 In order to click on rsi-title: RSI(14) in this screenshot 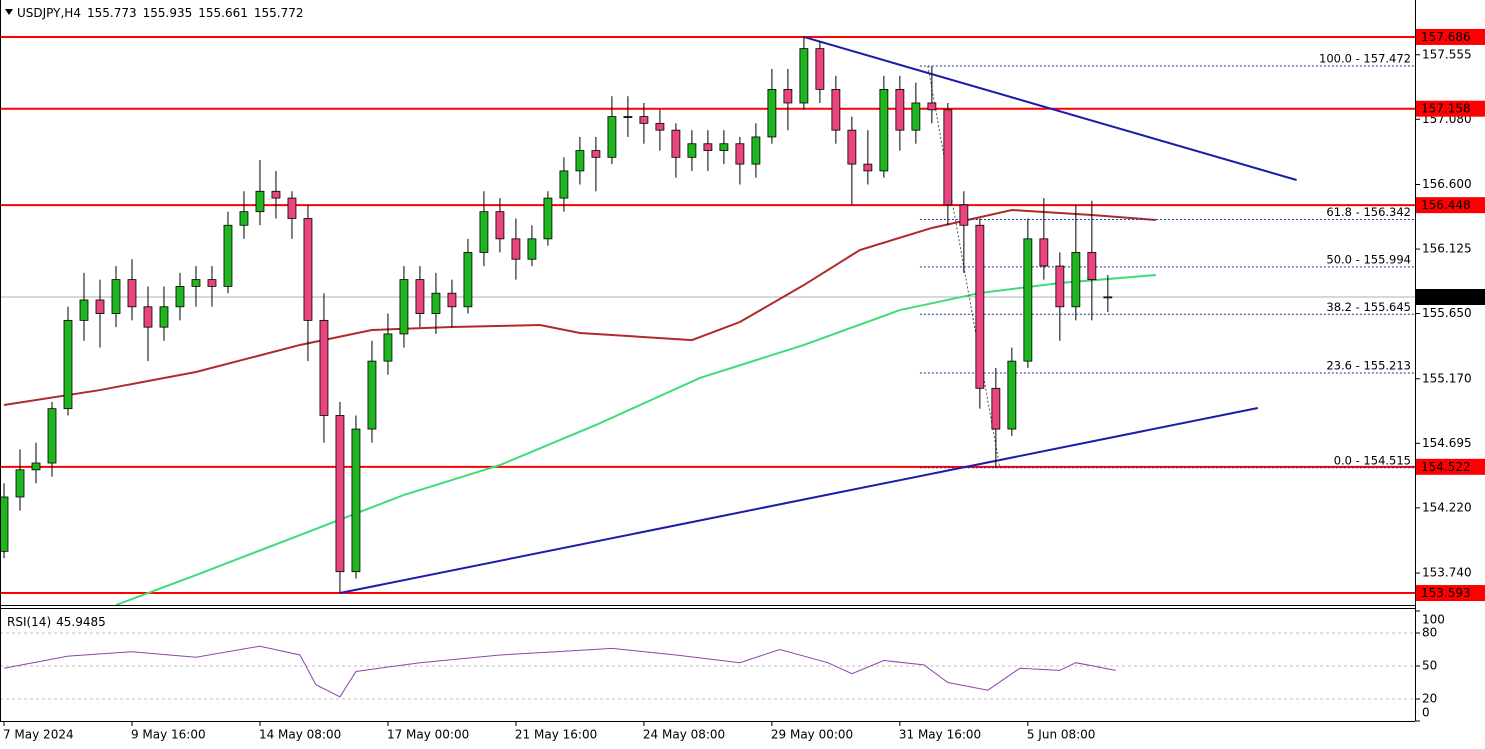, I will do `click(29, 622)`.